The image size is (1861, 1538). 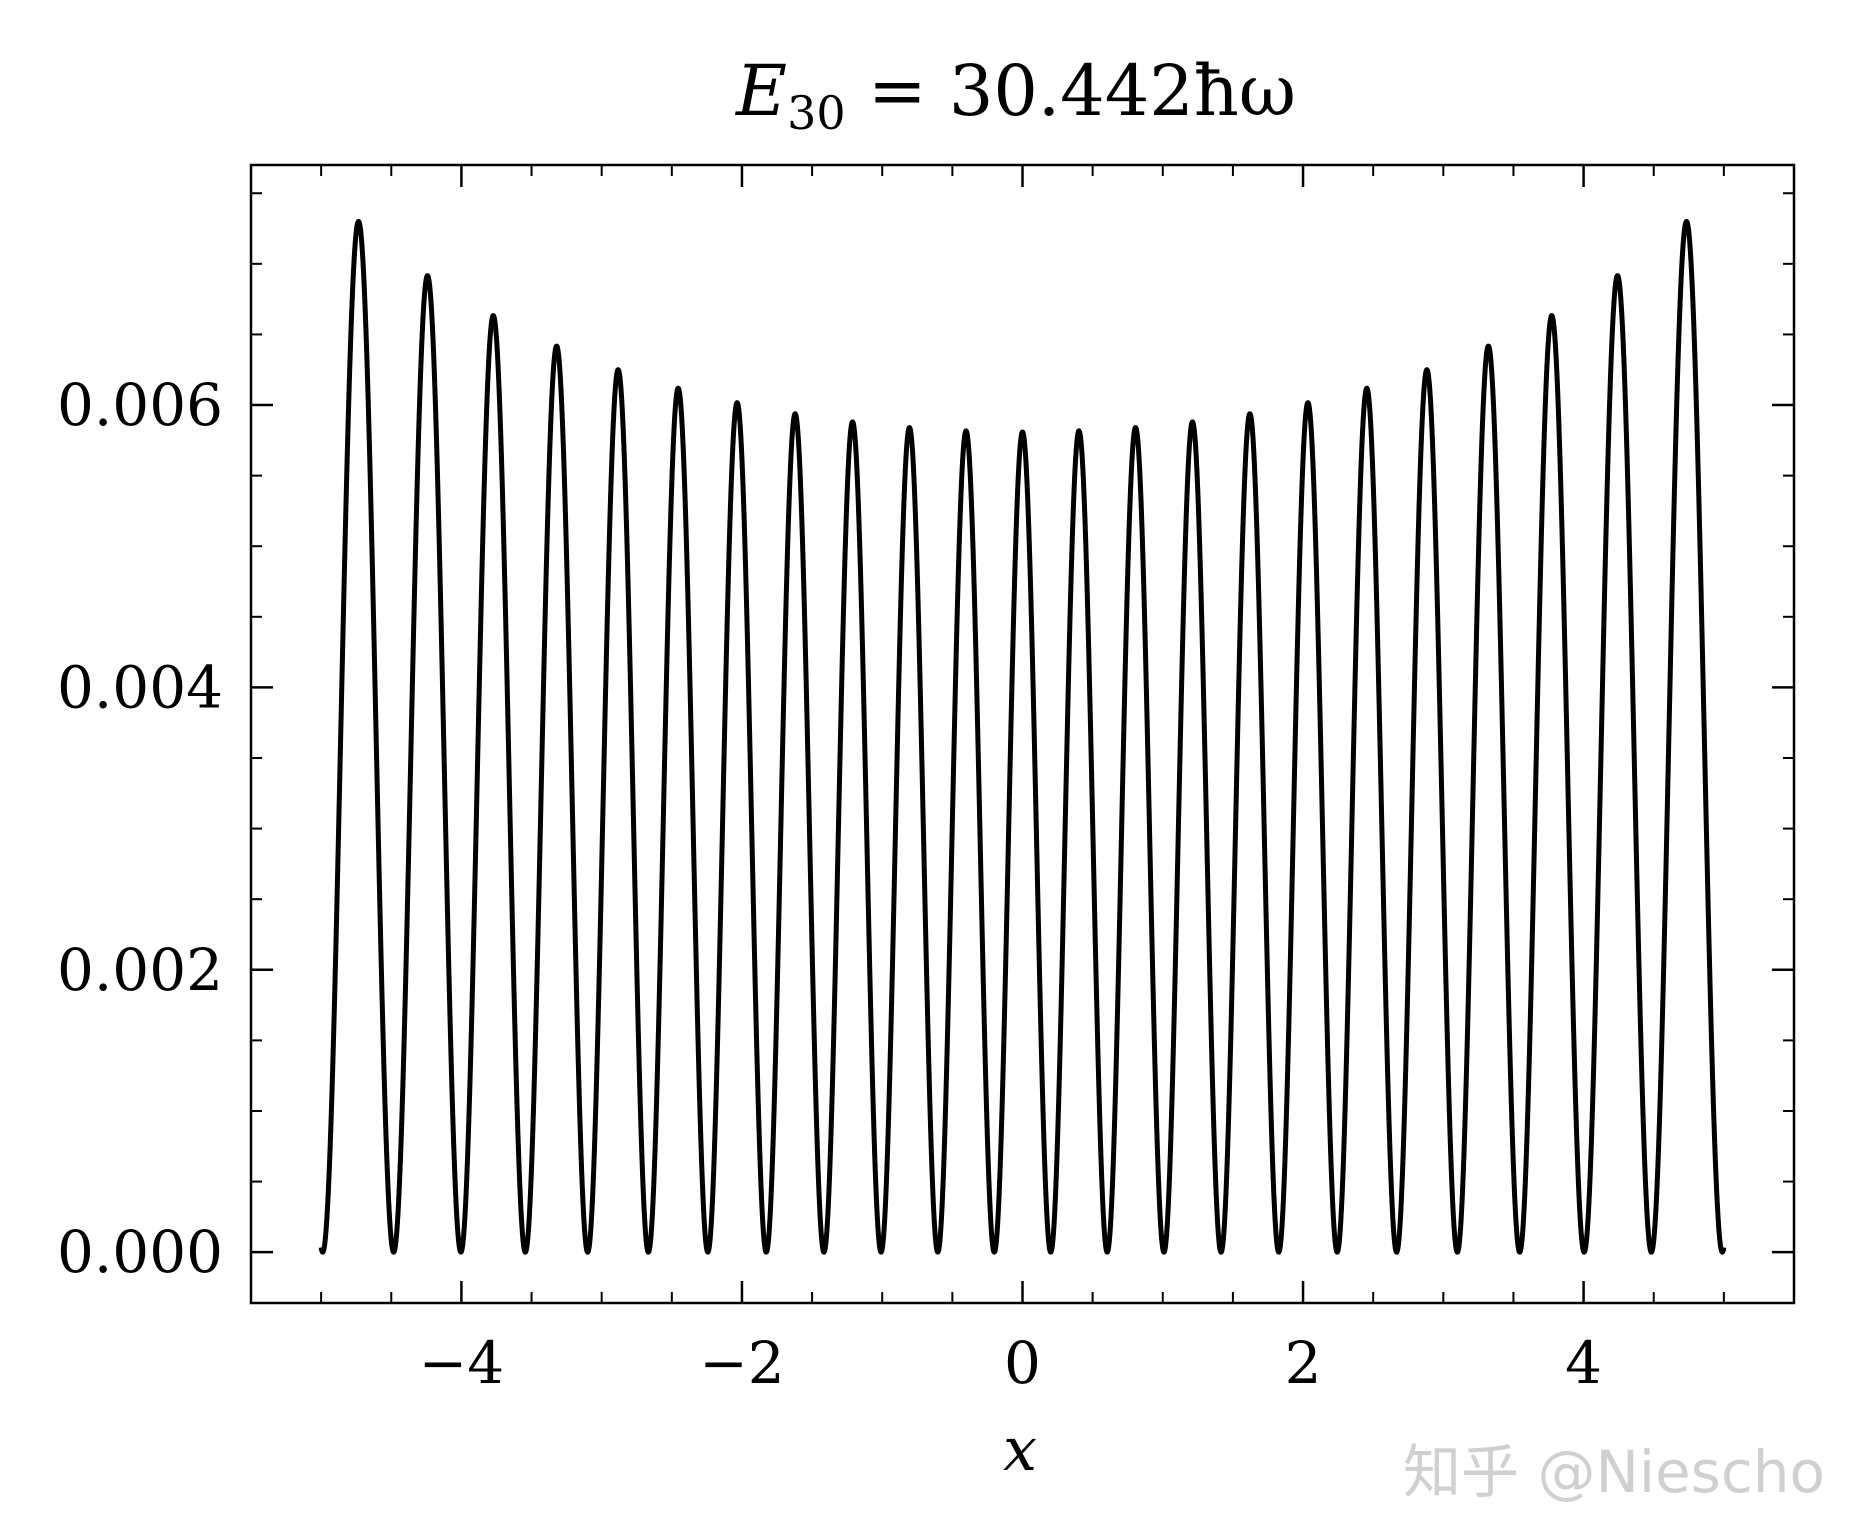 What do you see at coordinates (140, 687) in the screenshot?
I see `y-tick-label: 0.004` at bounding box center [140, 687].